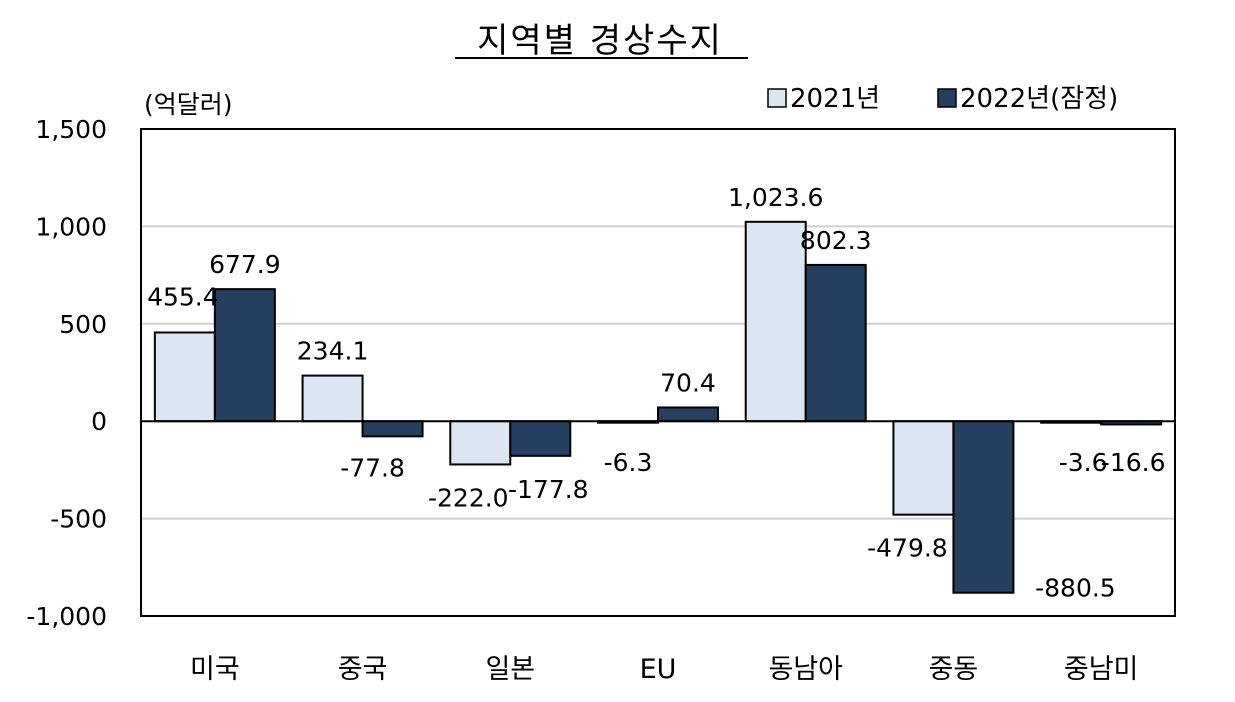 Image resolution: width=1235 pixels, height=702 pixels. I want to click on data-label-2022-3: 70.4, so click(688, 382).